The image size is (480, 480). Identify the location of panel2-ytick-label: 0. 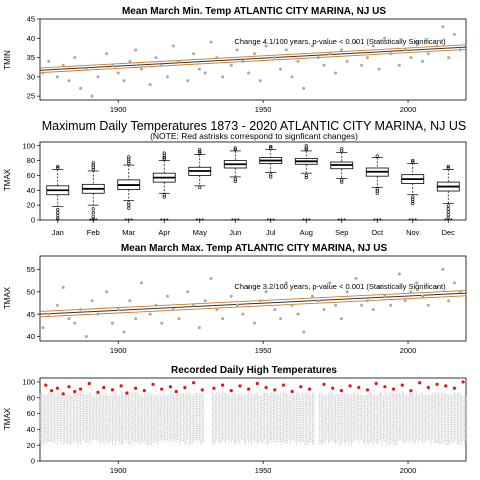
(33, 220).